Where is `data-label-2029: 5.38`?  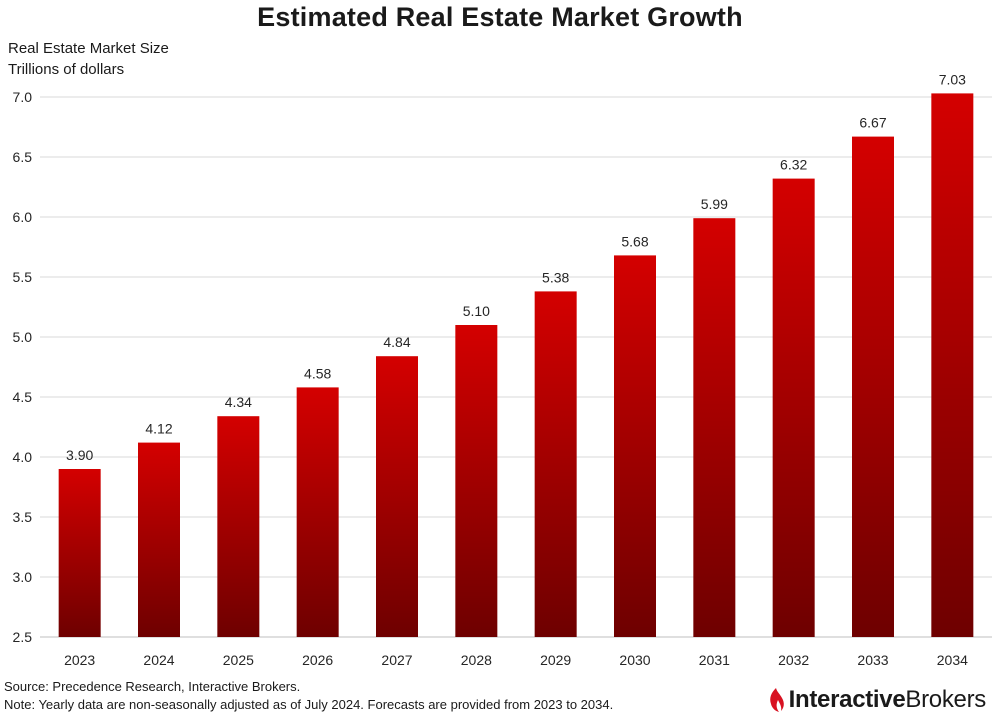 data-label-2029: 5.38 is located at coordinates (555, 277).